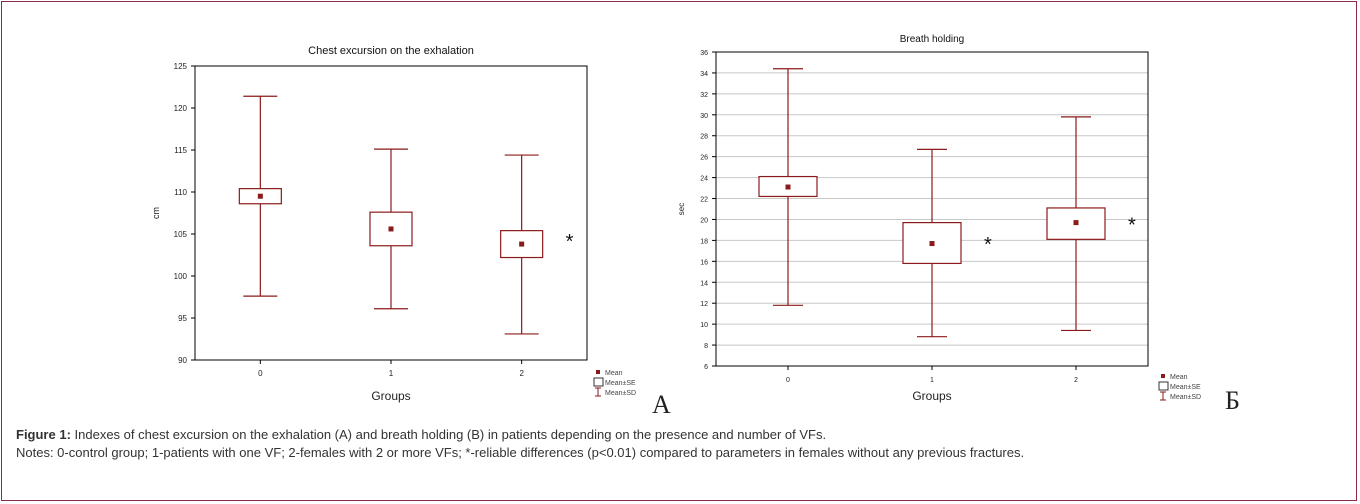 This screenshot has height=504, width=1360. Describe the element at coordinates (704, 179) in the screenshot. I see `y-tick-label: 24` at that location.